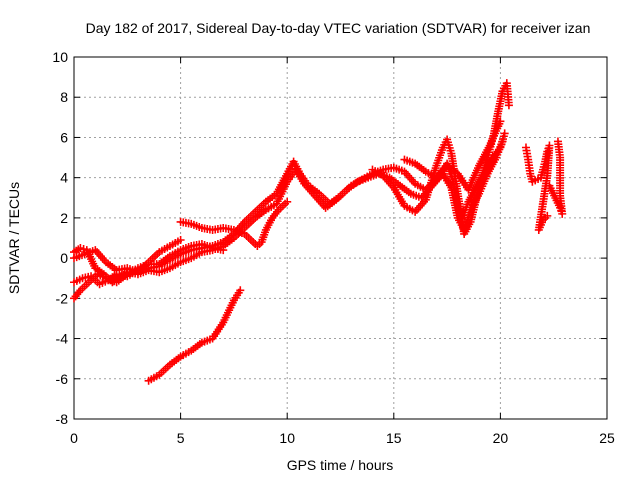  Describe the element at coordinates (64, 178) in the screenshot. I see `y-tick-label: 4` at that location.